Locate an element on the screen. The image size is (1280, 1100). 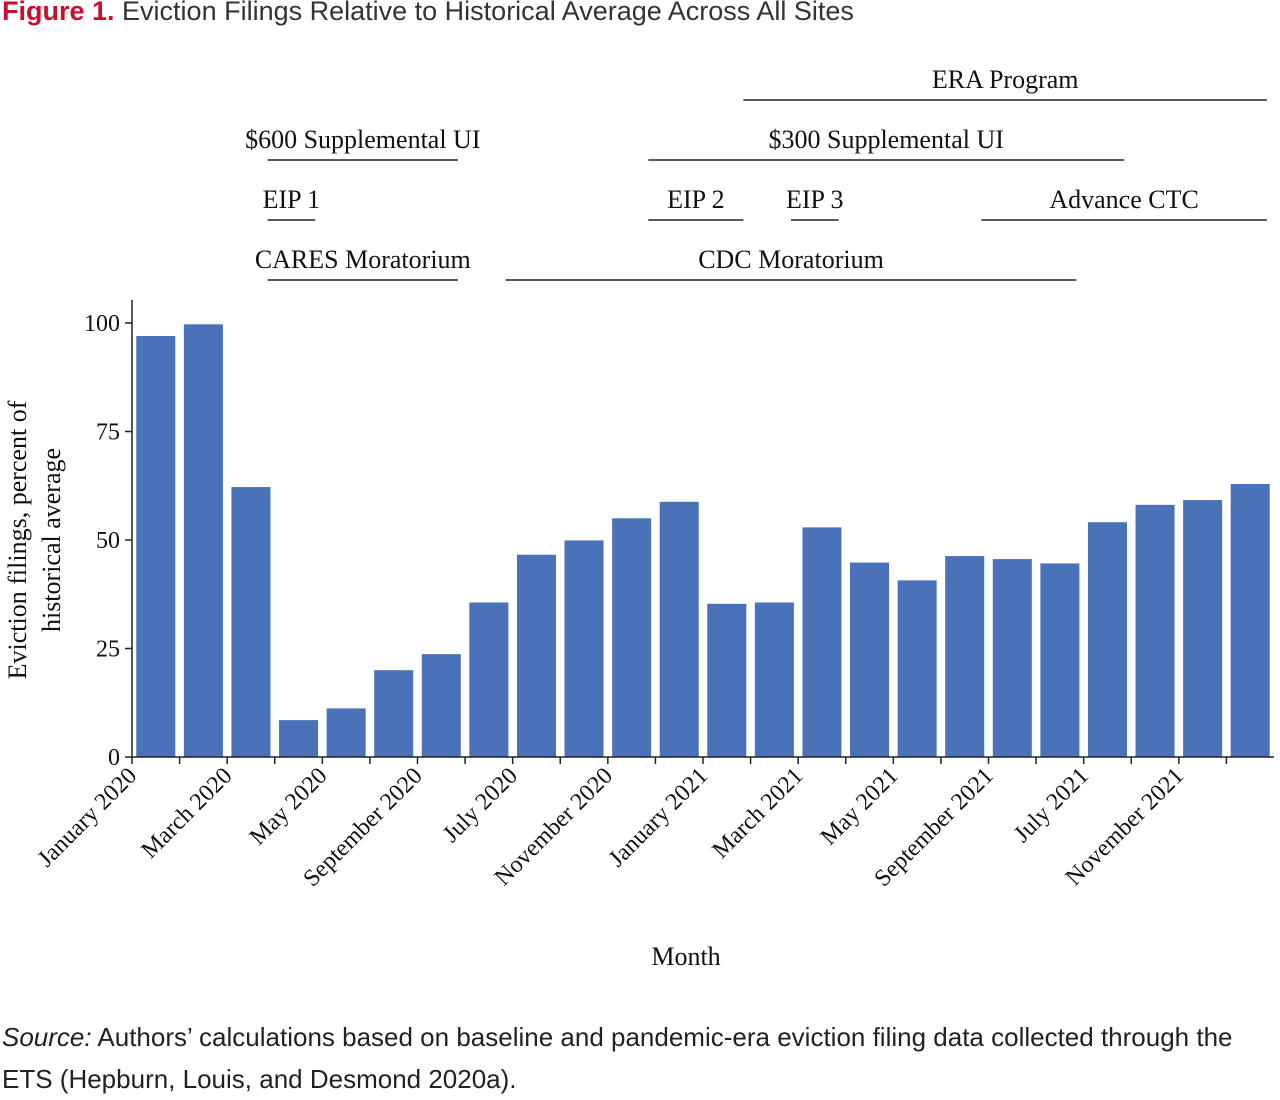
bar-september-2020 is located at coordinates (536, 655).